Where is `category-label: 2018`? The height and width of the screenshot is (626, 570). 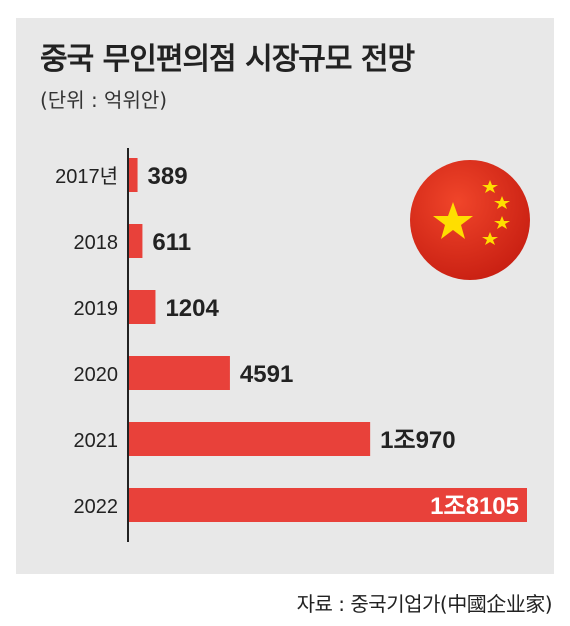
category-label: 2018 is located at coordinates (96, 243).